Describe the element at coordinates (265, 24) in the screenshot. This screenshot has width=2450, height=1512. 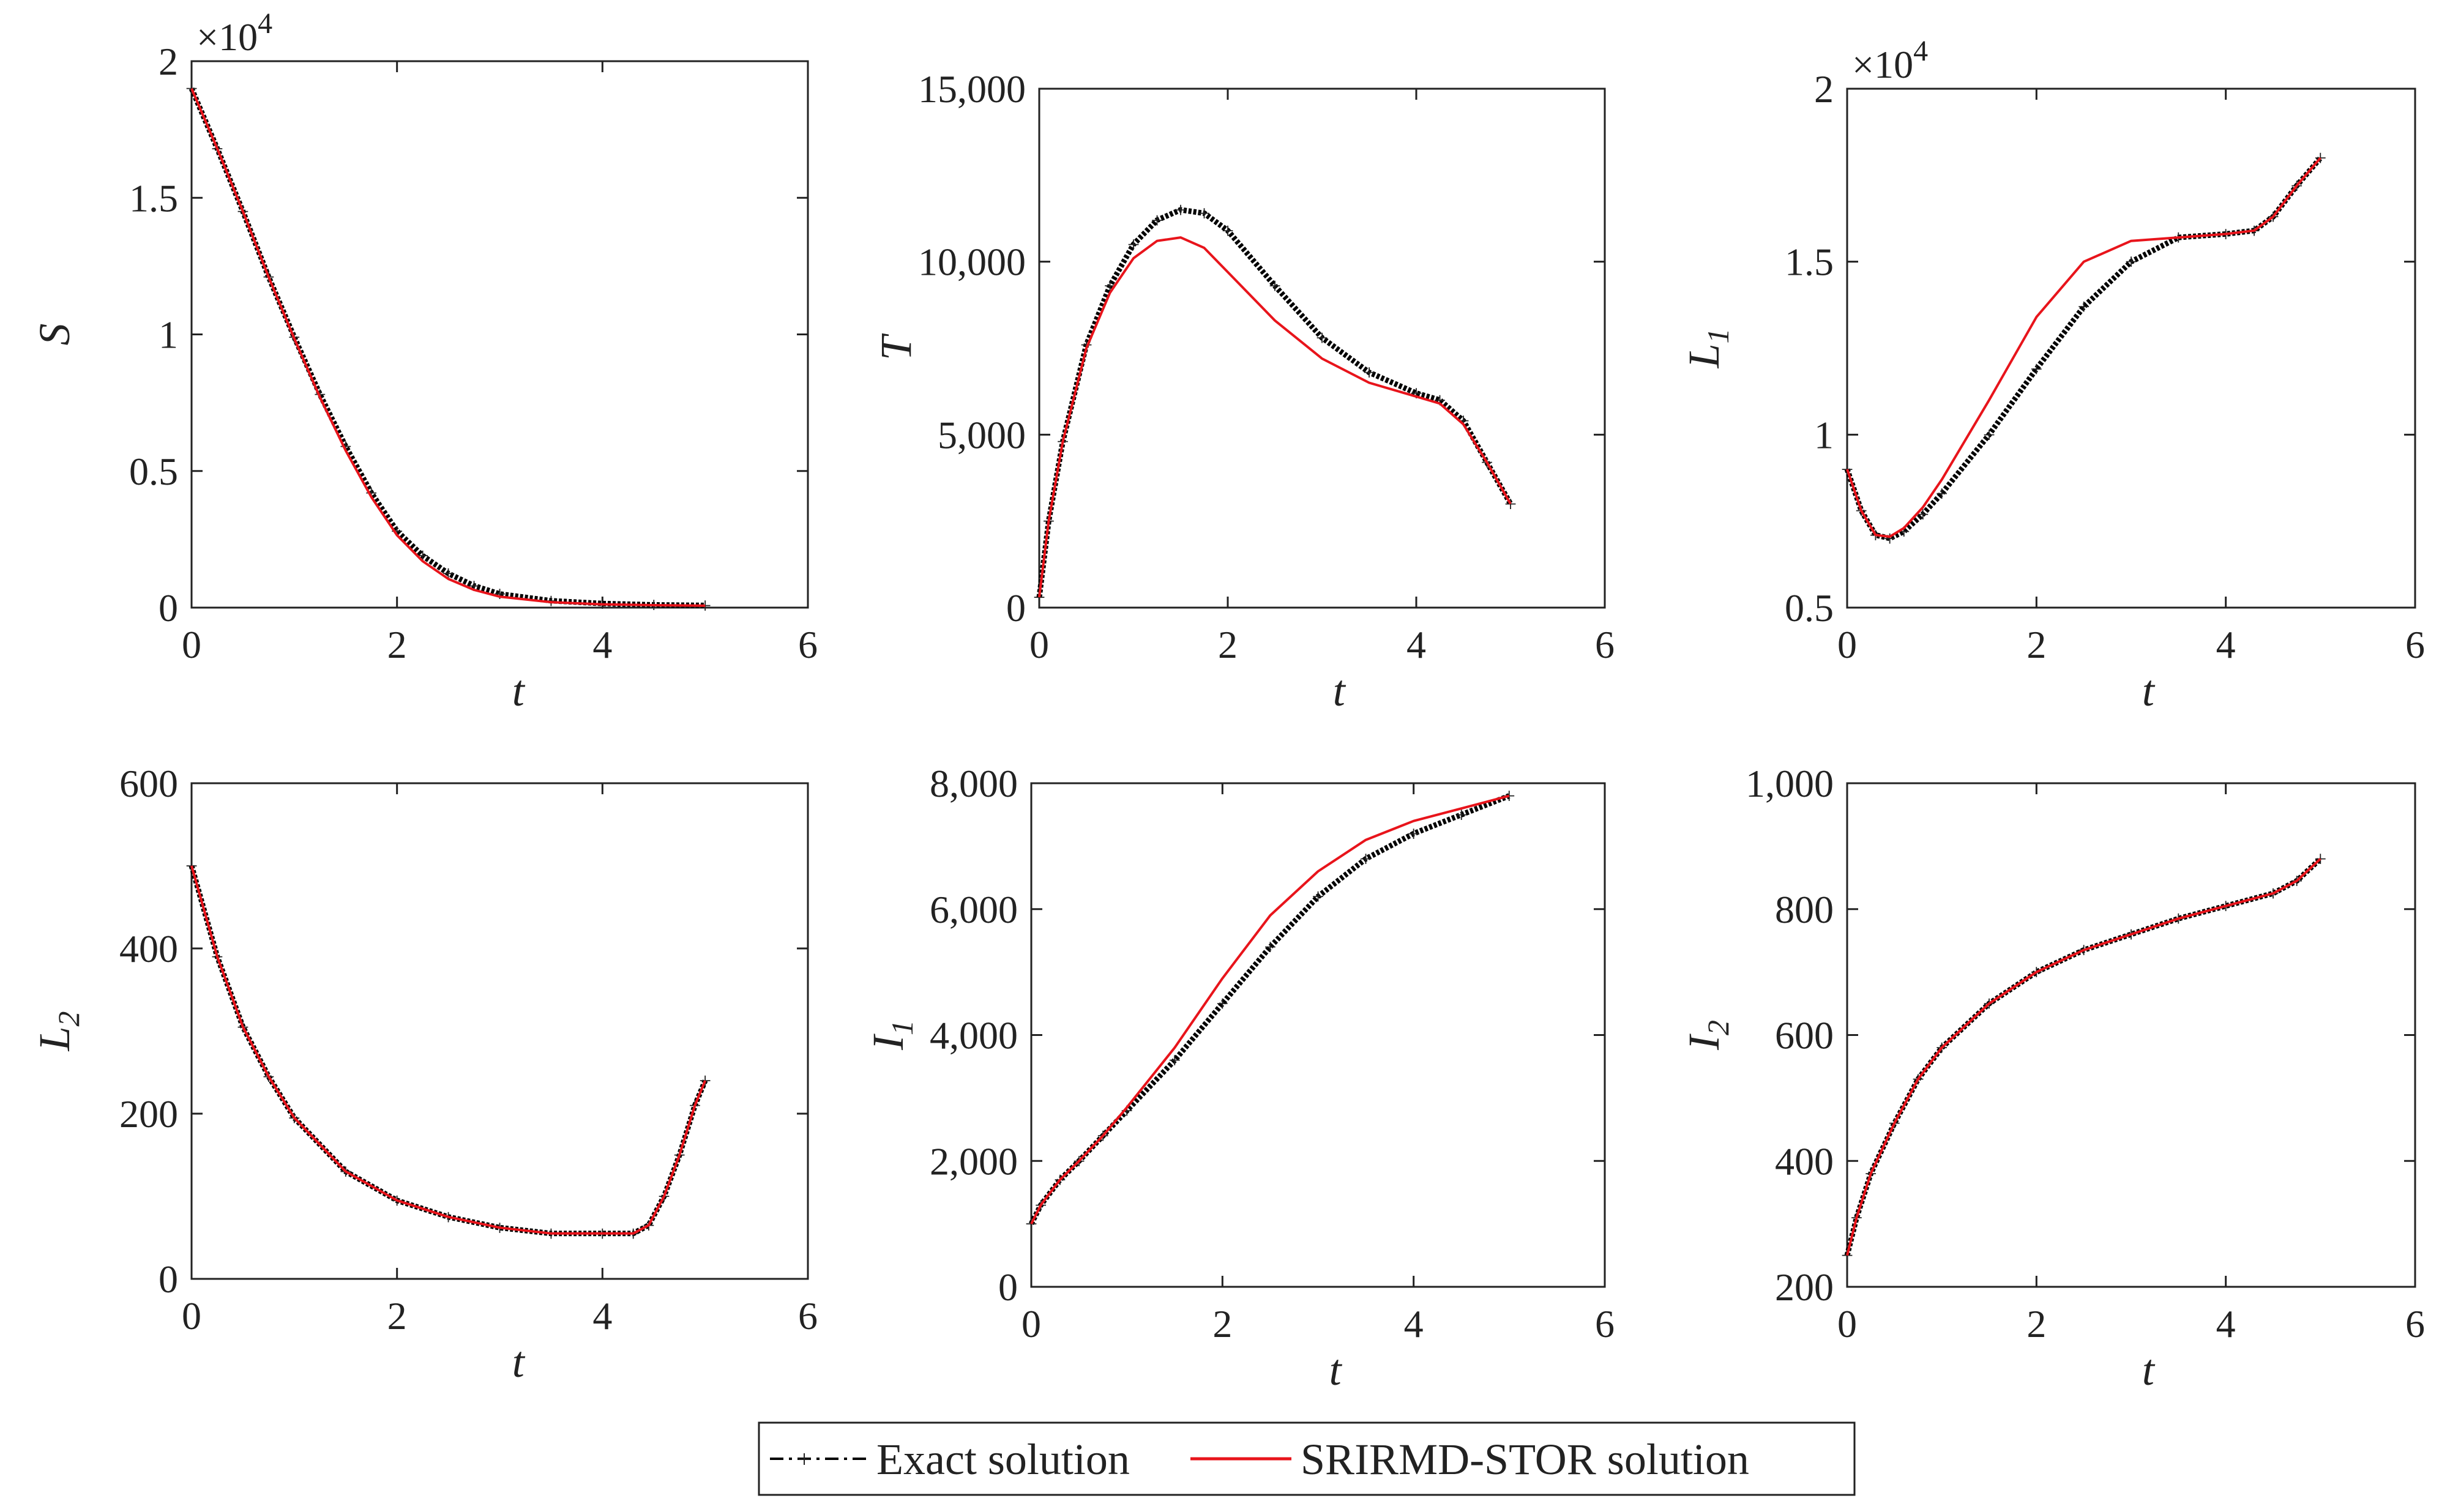
I see `axis-exponent-power: 4` at that location.